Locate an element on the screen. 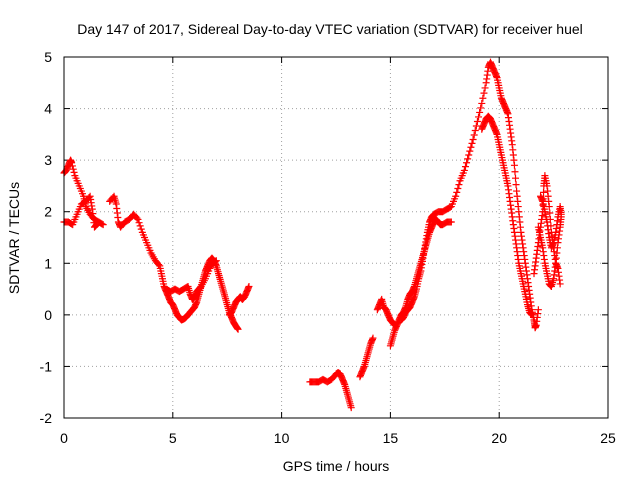  x-tick-label: 5 is located at coordinates (173, 438).